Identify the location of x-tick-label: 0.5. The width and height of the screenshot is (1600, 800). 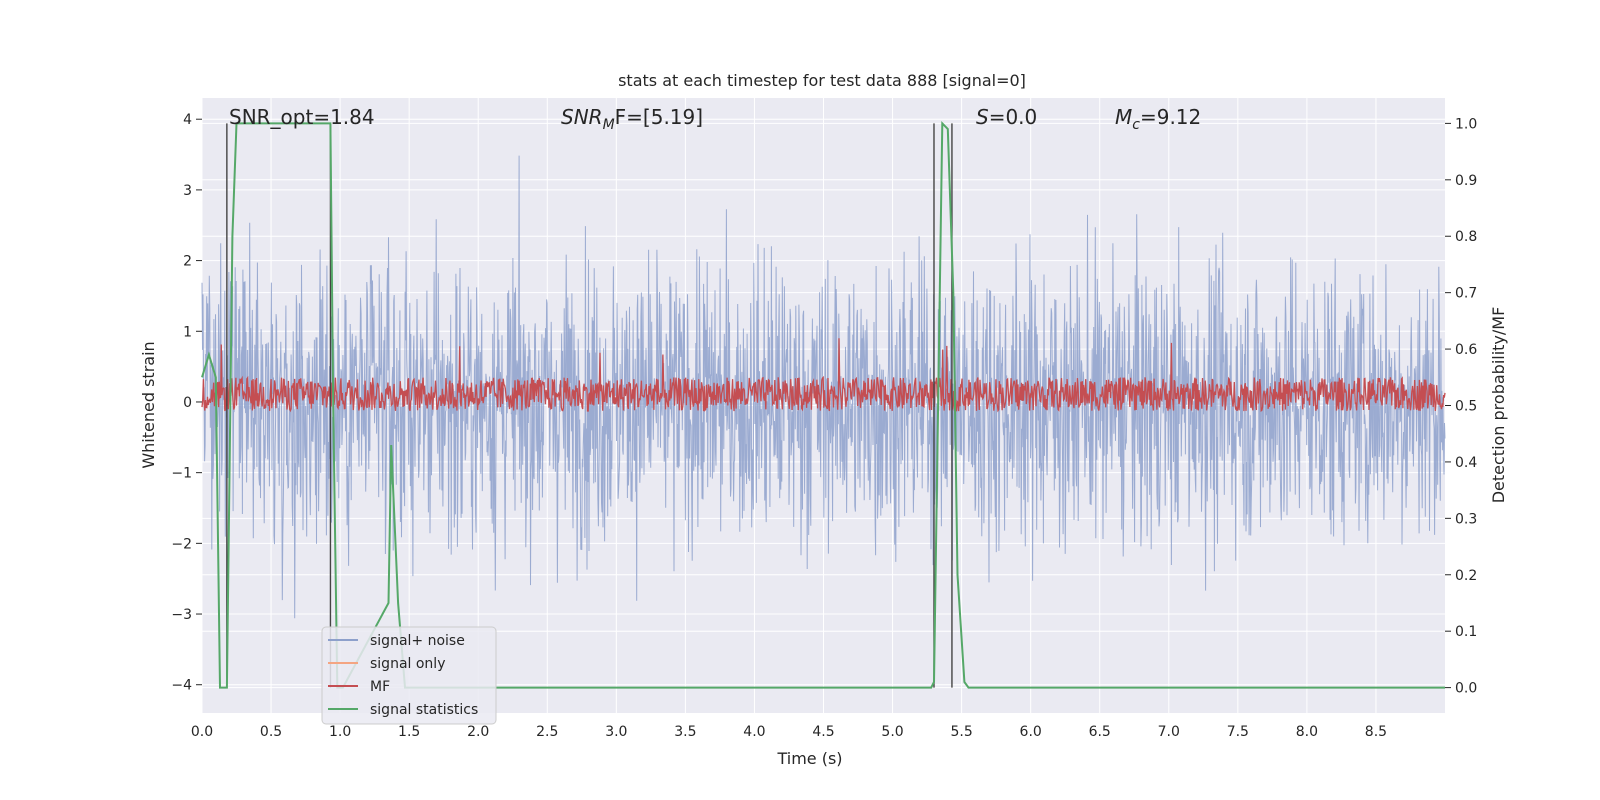
(271, 732).